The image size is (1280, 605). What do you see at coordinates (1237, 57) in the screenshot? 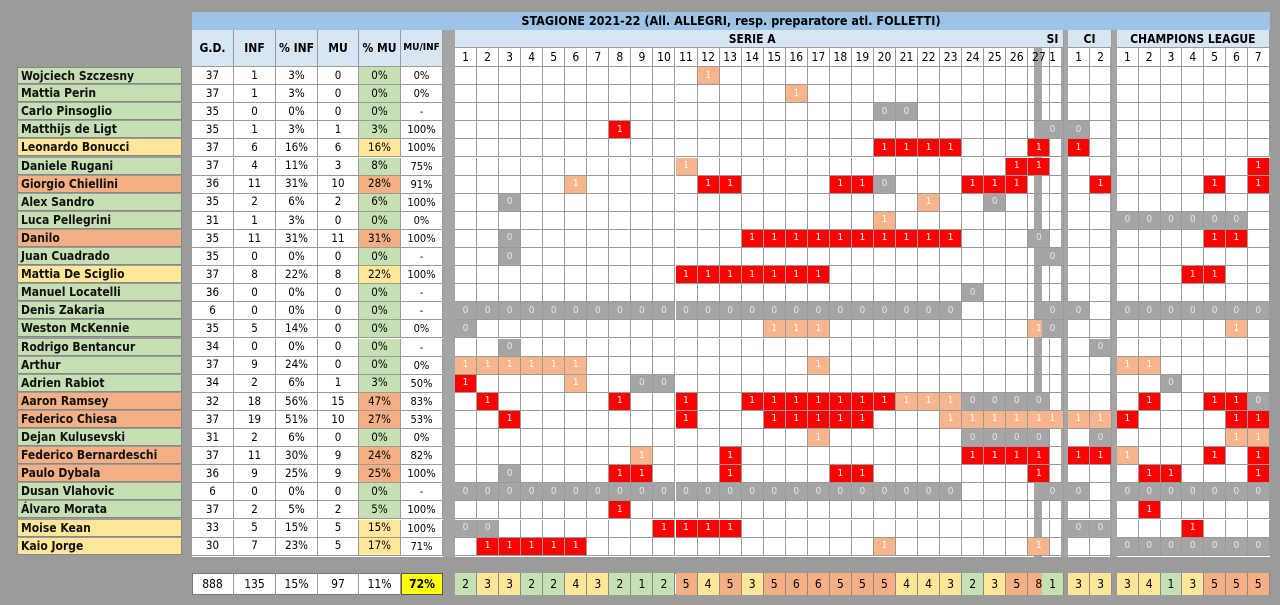
I see `cl-matchday-header: 6` at bounding box center [1237, 57].